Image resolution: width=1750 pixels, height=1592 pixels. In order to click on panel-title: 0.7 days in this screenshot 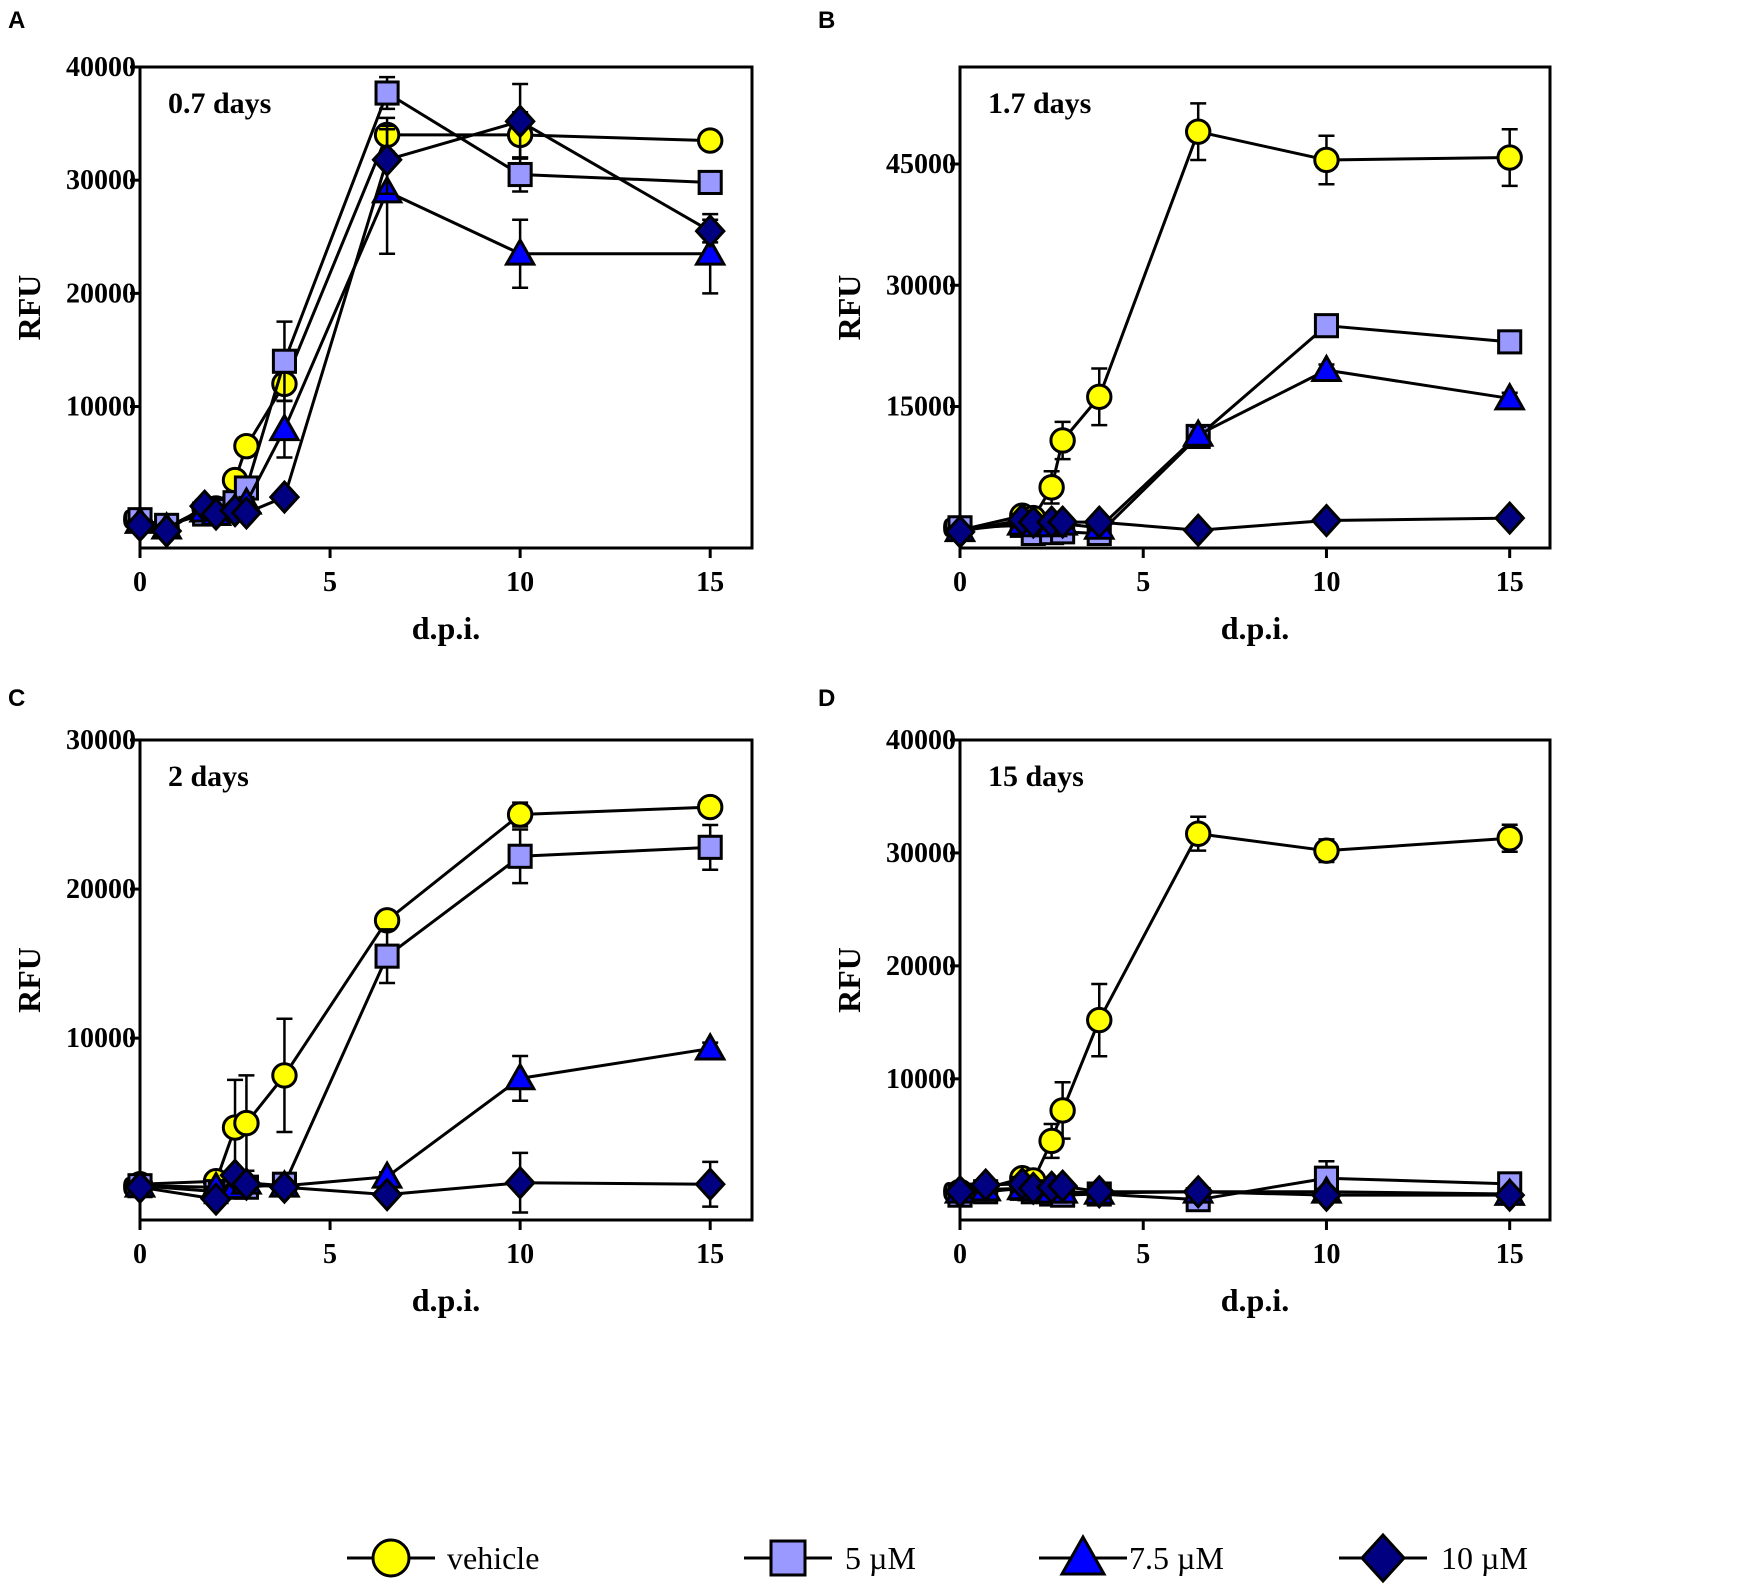, I will do `click(219, 103)`.